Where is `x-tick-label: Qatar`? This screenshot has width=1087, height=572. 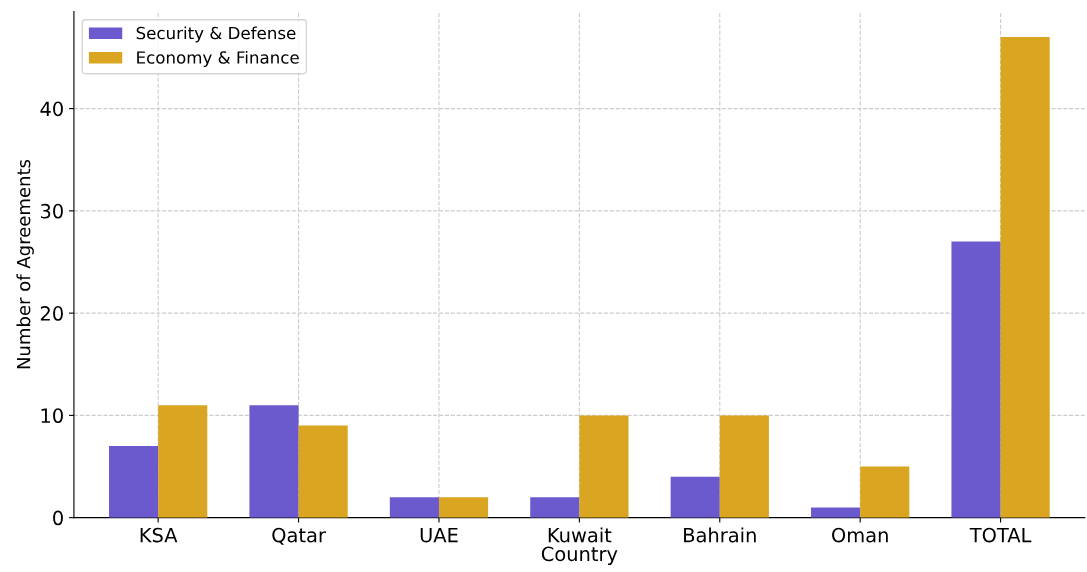
x-tick-label: Qatar is located at coordinates (299, 536).